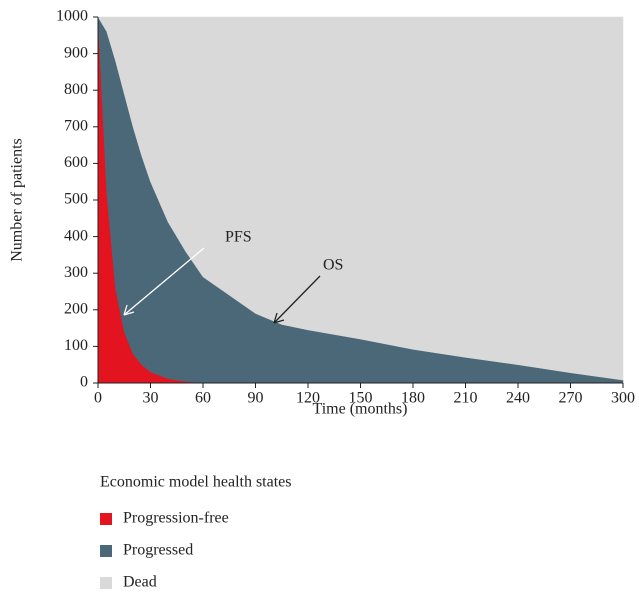 Image resolution: width=639 pixels, height=597 pixels. Describe the element at coordinates (238, 237) in the screenshot. I see `annotation: PFS` at that location.